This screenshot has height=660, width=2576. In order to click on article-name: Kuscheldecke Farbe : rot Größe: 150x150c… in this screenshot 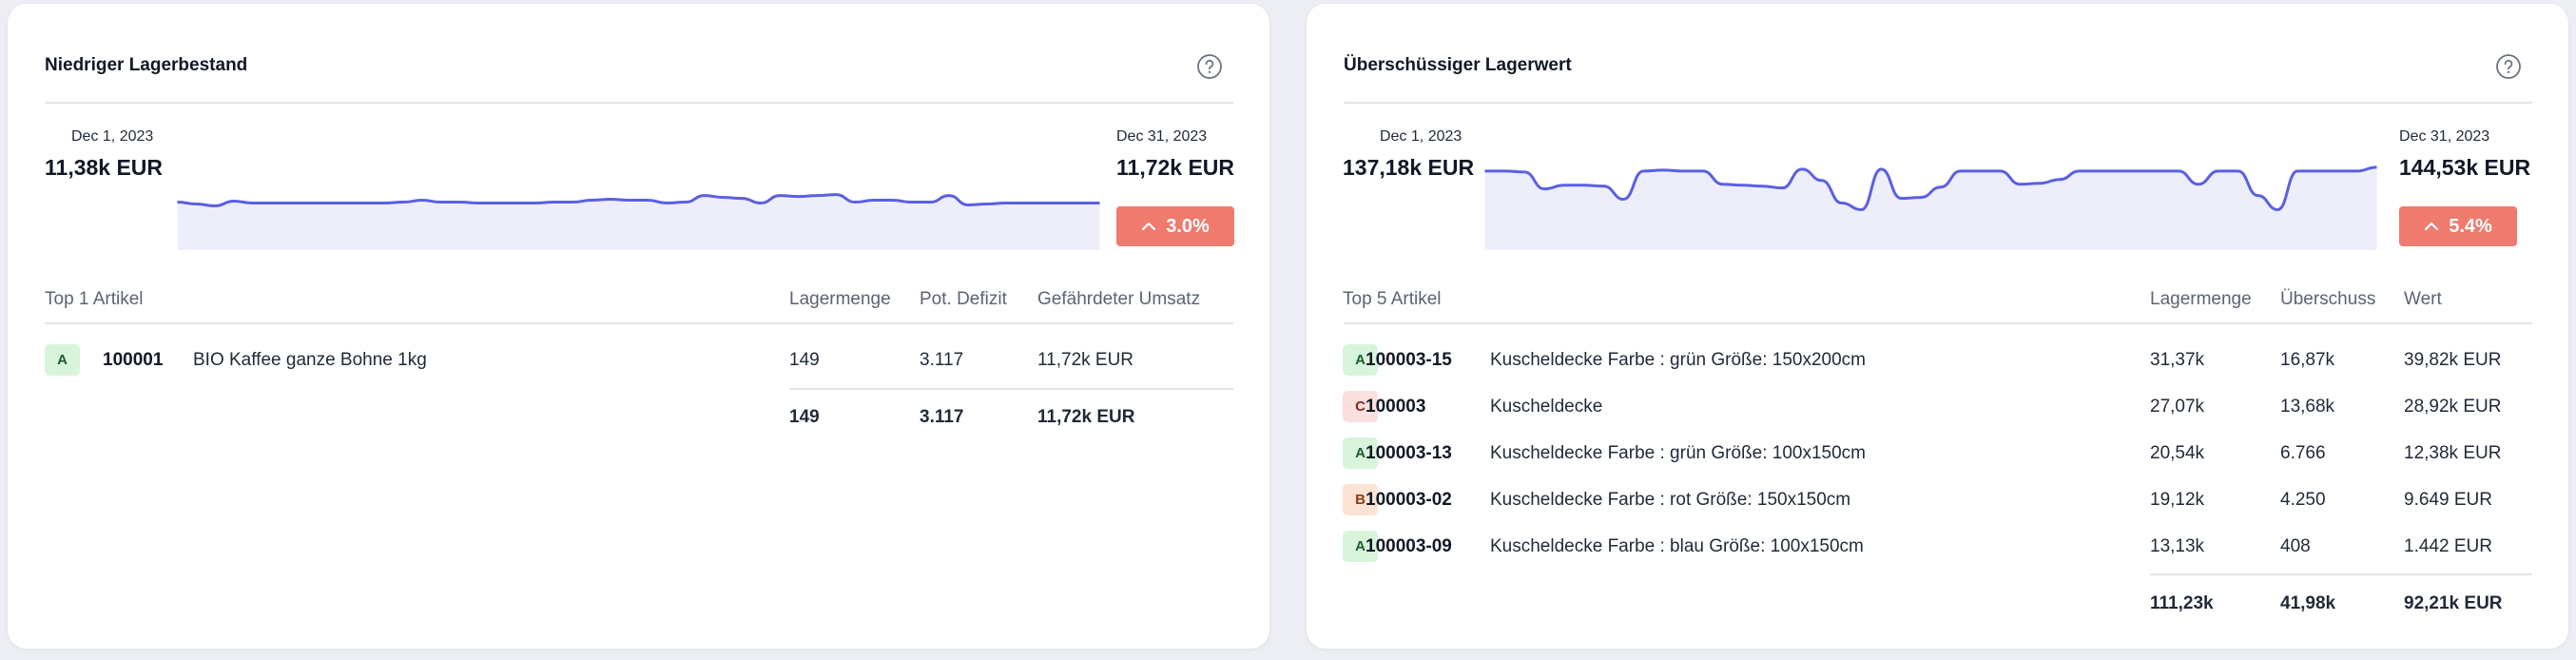, I will do `click(1670, 500)`.